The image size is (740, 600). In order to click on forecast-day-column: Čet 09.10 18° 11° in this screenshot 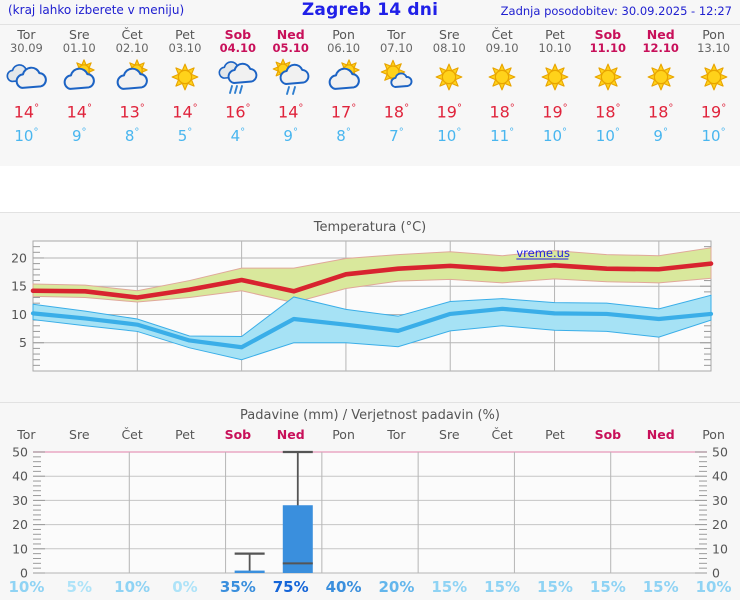, I will do `click(502, 85)`.